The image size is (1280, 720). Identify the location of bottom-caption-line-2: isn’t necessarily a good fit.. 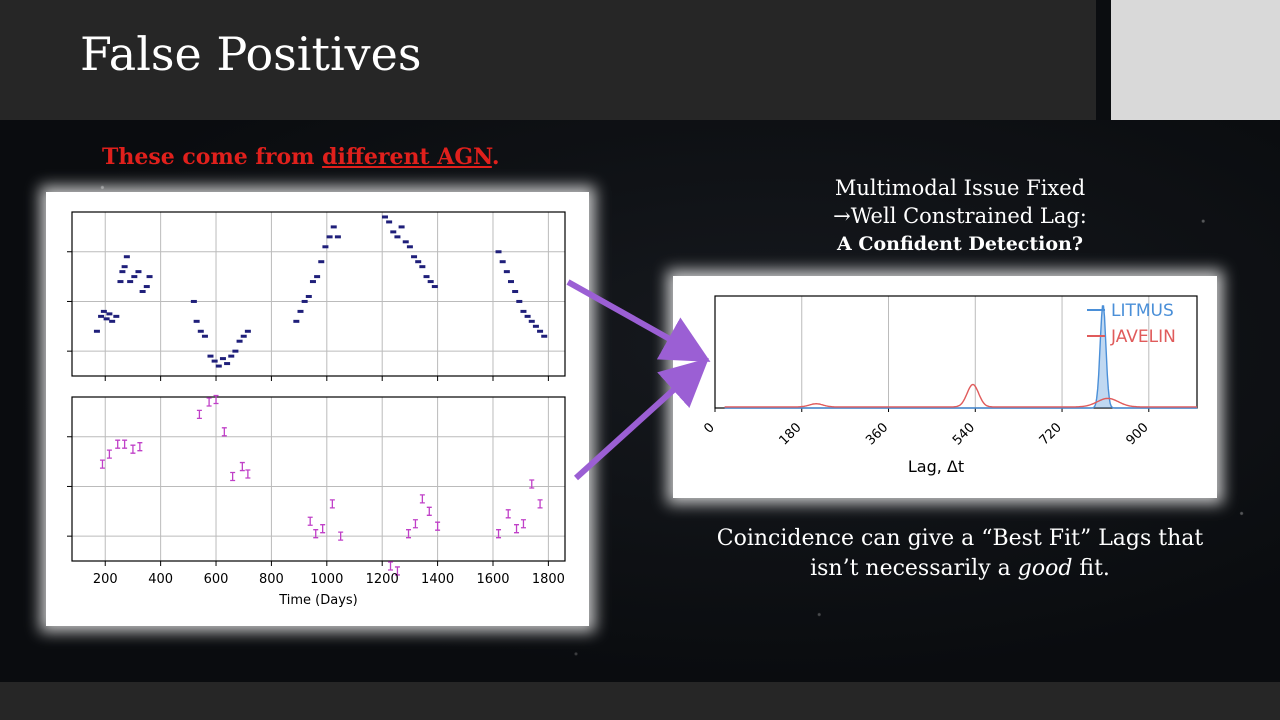
(960, 569).